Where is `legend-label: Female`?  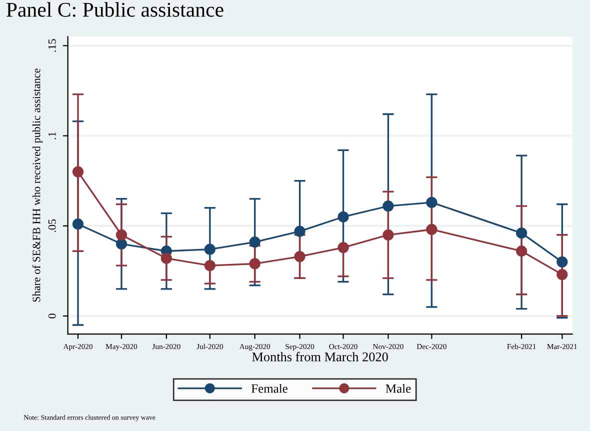 legend-label: Female is located at coordinates (269, 388).